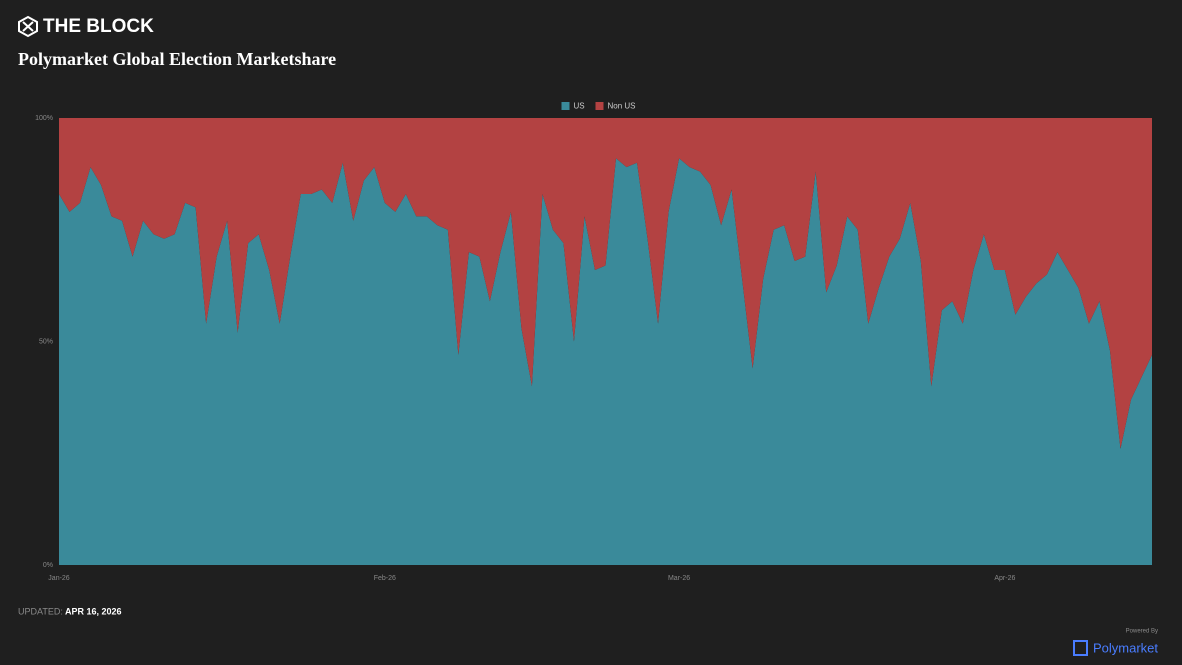  Describe the element at coordinates (177, 59) in the screenshot. I see `chart-title: Polymarket Global Election Marketshare` at that location.